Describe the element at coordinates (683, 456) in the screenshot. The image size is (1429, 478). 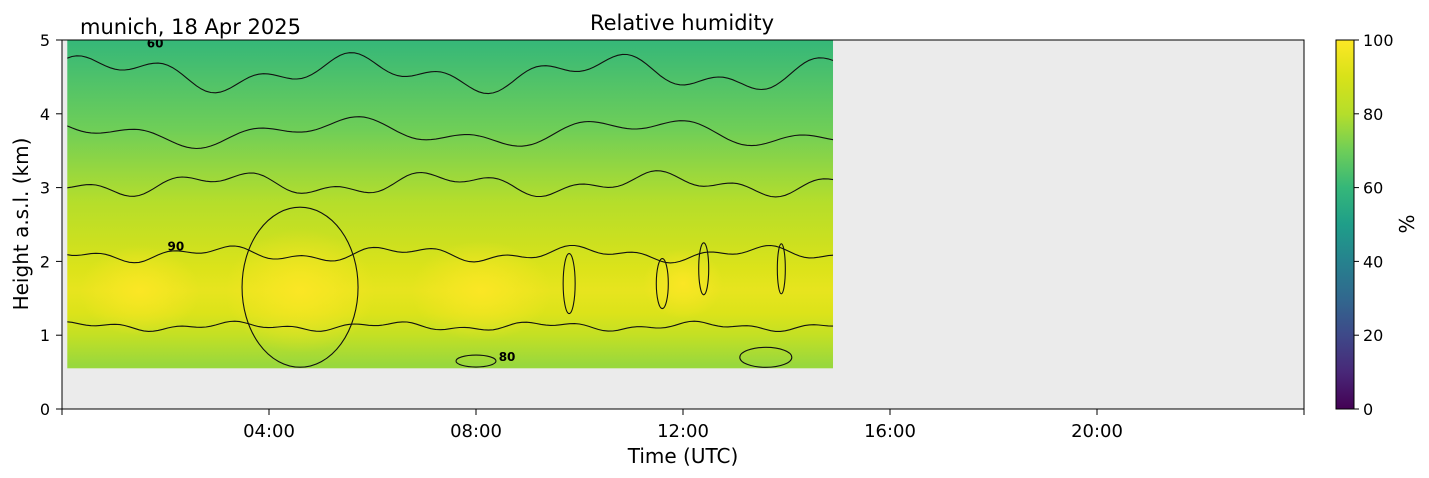
I see `x-axis-label: Time (UTC)` at that location.